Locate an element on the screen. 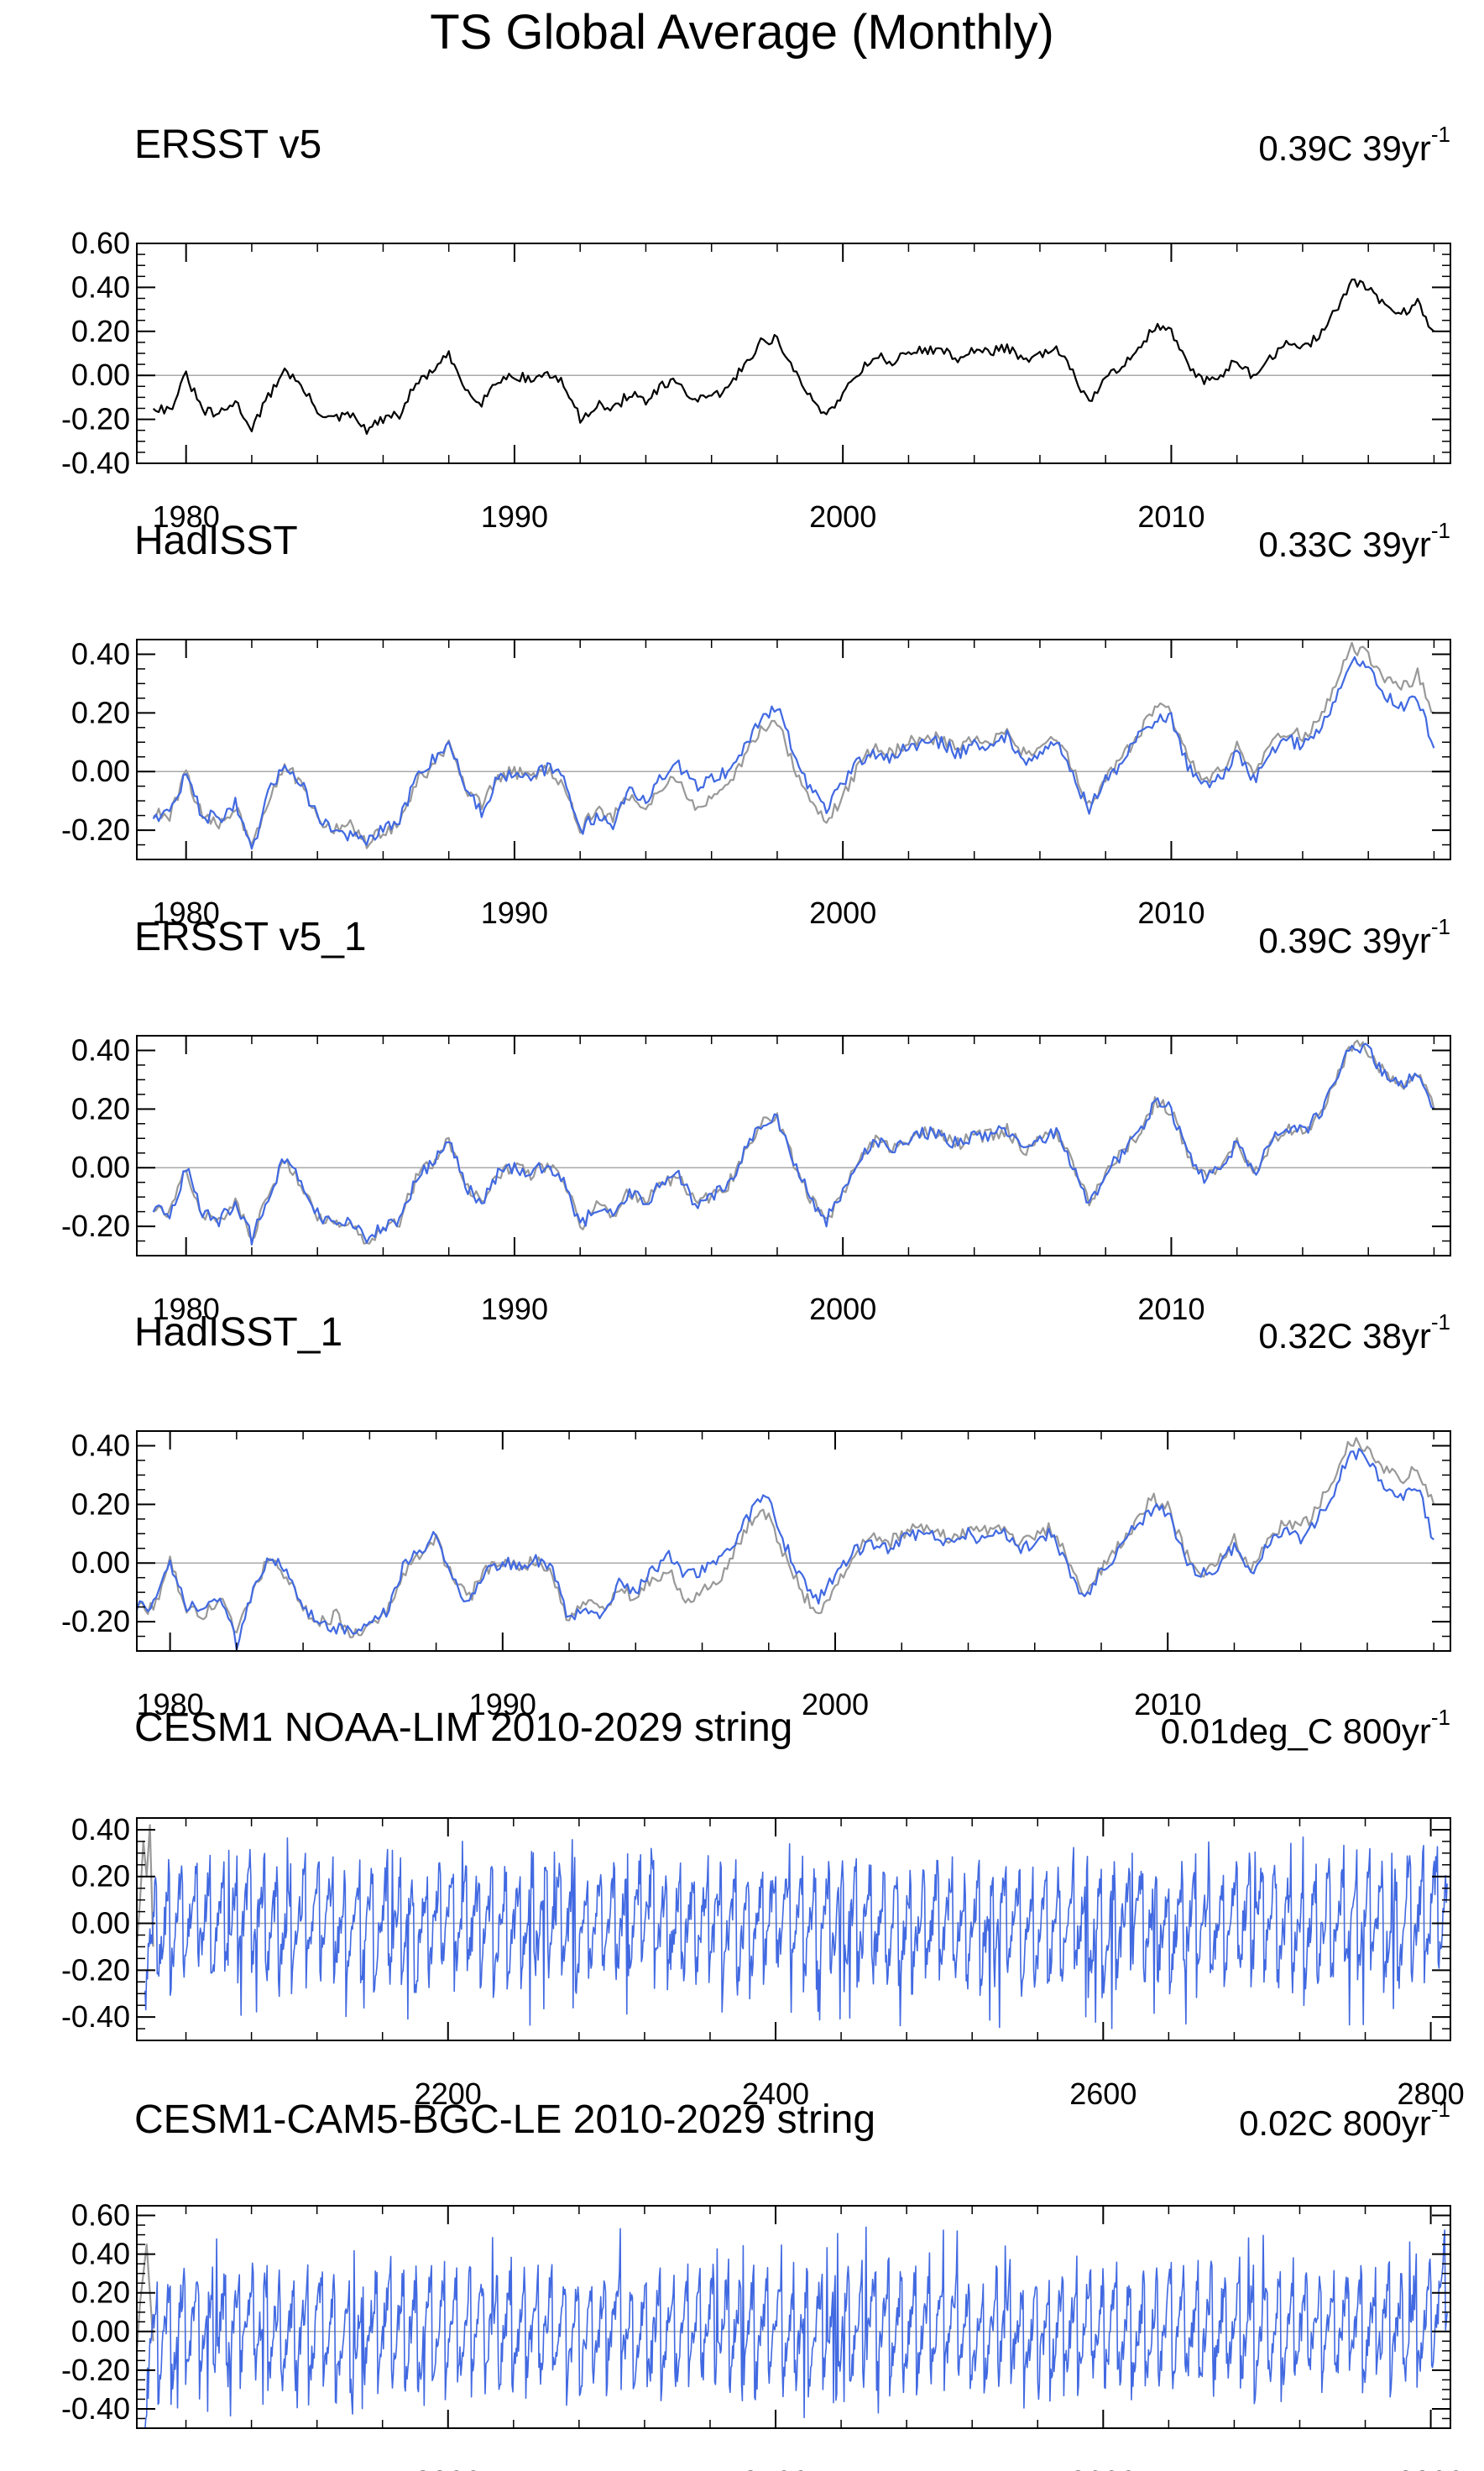  trend-label: 0.32C 38yr-1 is located at coordinates (1354, 1332).